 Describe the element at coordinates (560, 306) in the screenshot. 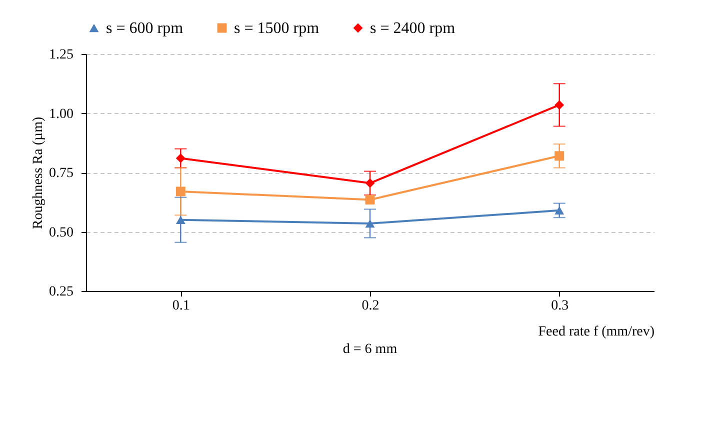

I see `x-tick-label: 0.3` at that location.